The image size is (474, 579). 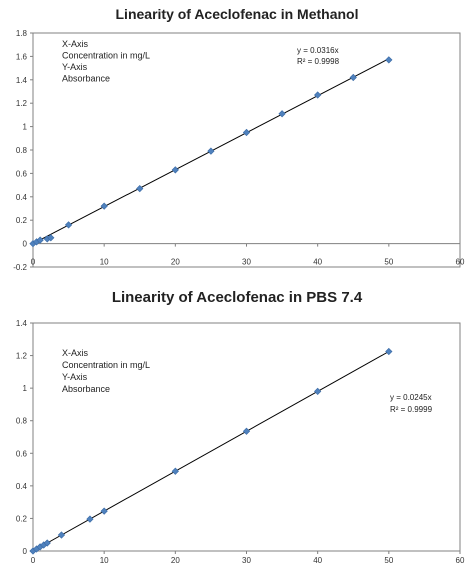 What do you see at coordinates (237, 14) in the screenshot?
I see `chart-title: Linearity of Aceclofenac in Methanol` at bounding box center [237, 14].